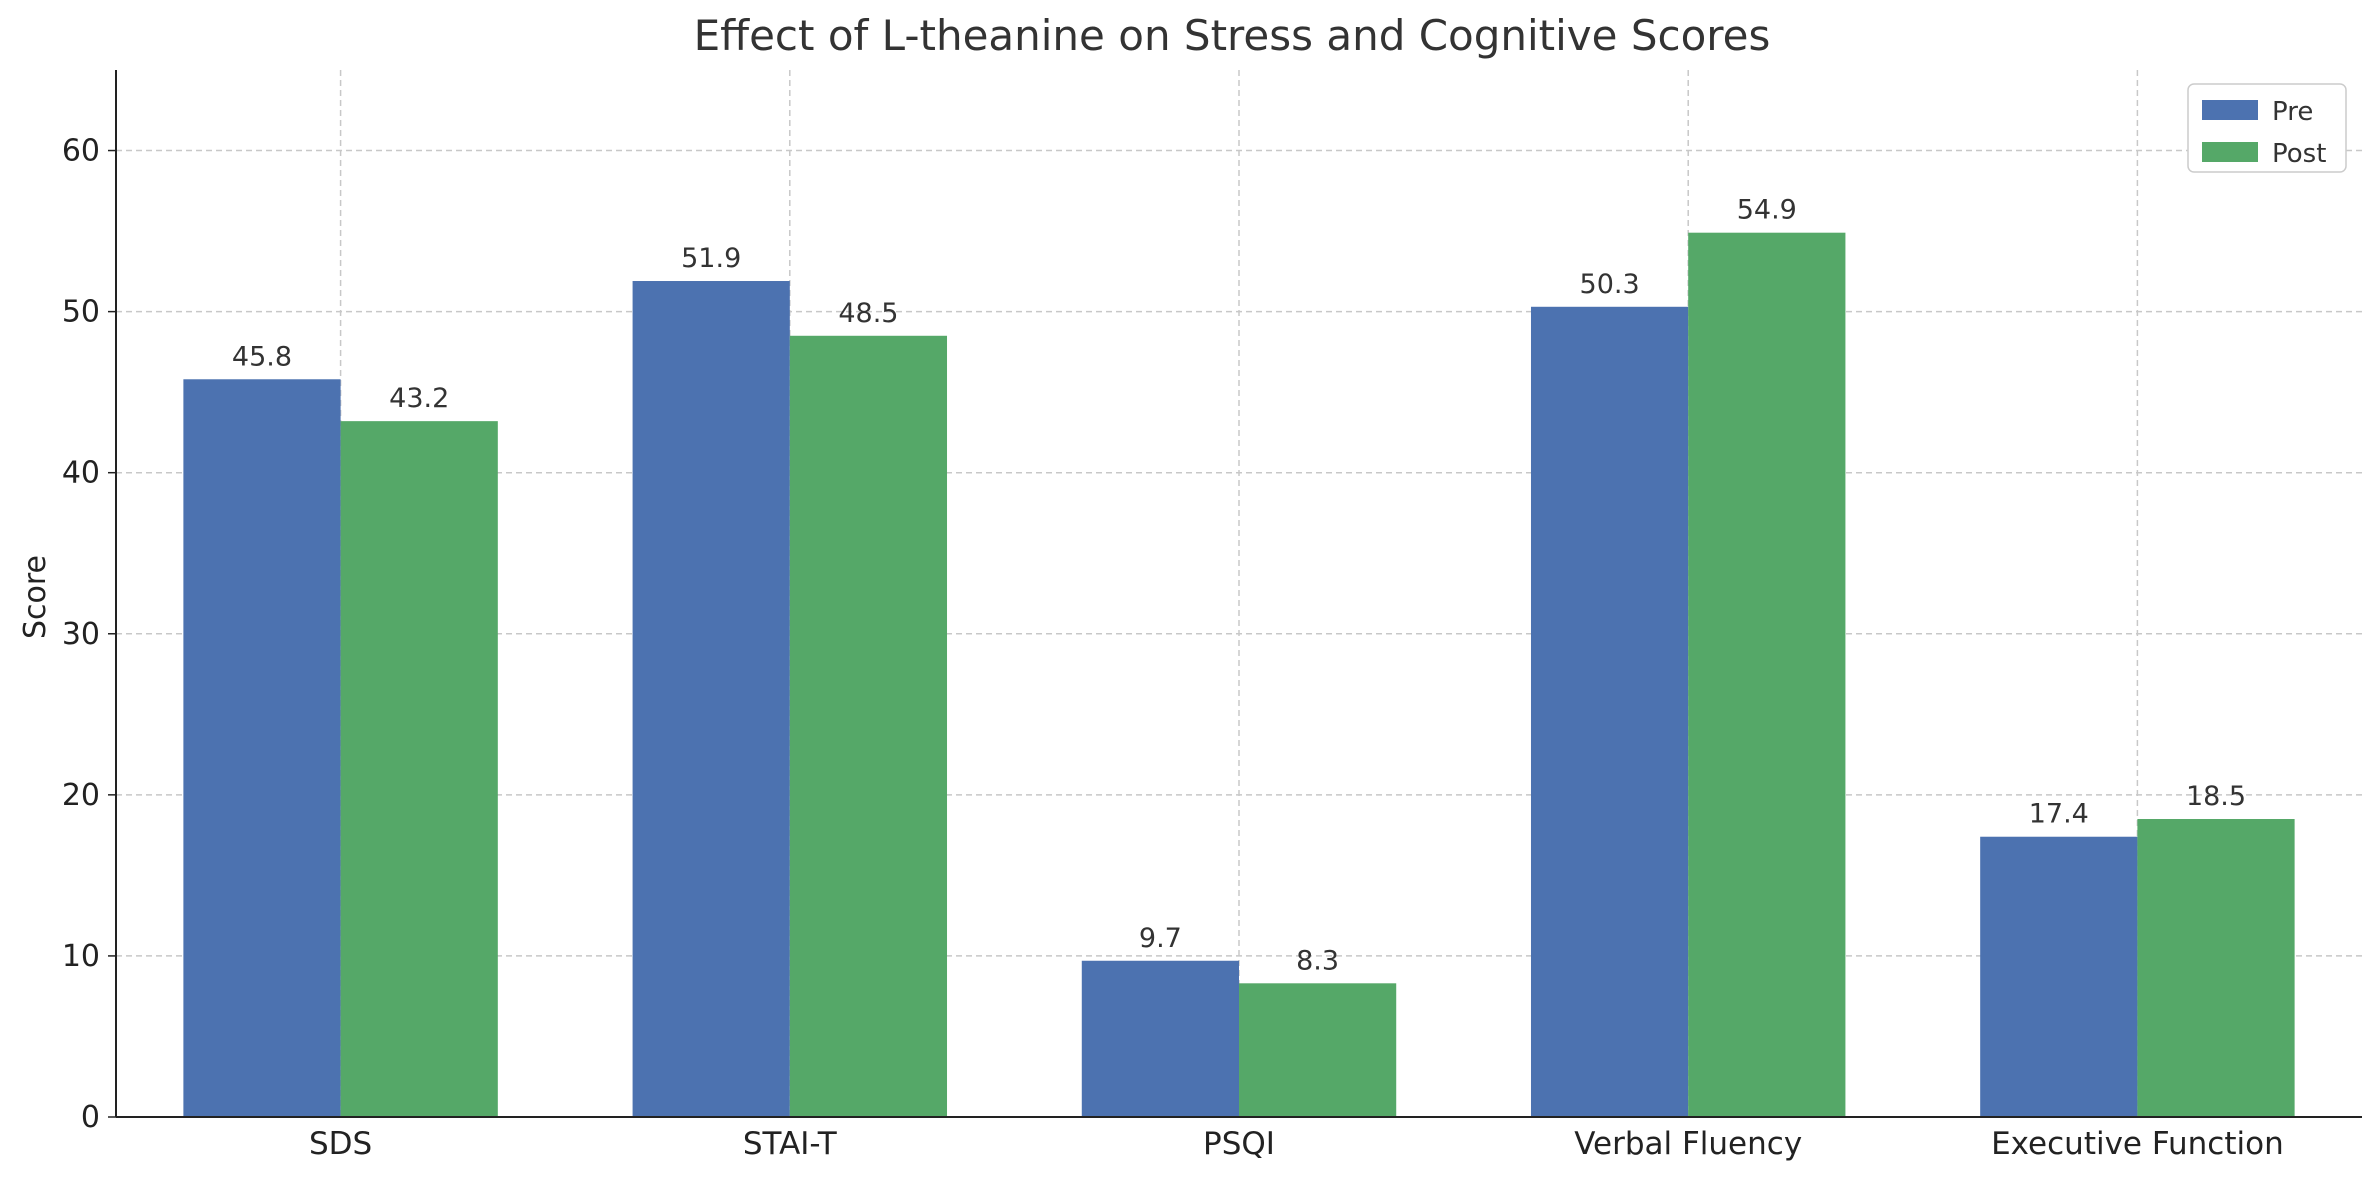 The width and height of the screenshot is (2379, 1184). Describe the element at coordinates (2292, 112) in the screenshot. I see `legend-label-pre: Pre` at that location.